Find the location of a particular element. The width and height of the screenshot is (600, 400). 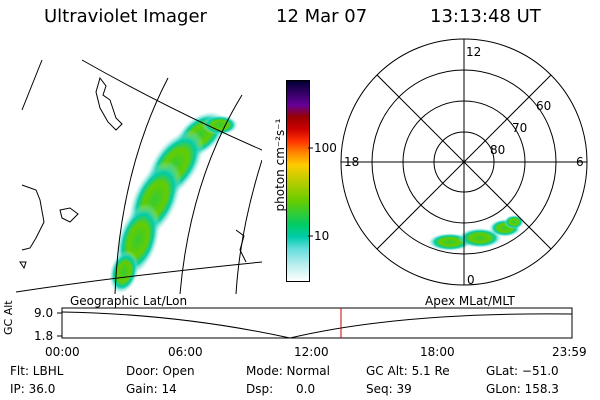

lat-label-80: 80 is located at coordinates (497, 150).